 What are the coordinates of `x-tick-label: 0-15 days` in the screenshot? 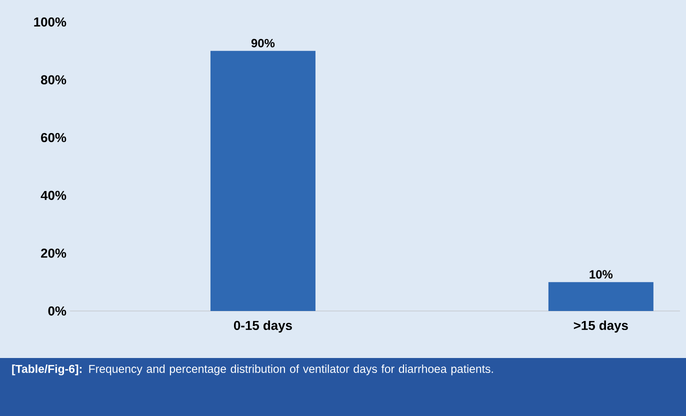 It's located at (263, 326).